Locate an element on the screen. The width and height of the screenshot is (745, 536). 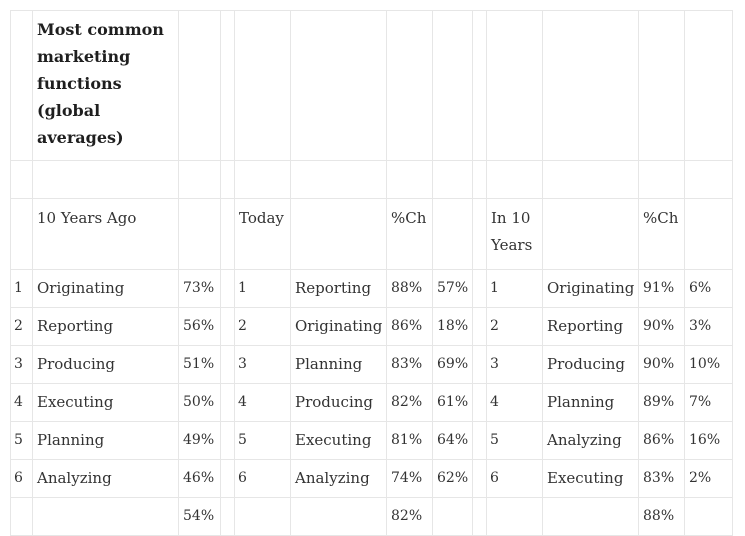
header-in-ten-years: In 10 Years is located at coordinates (514, 234).